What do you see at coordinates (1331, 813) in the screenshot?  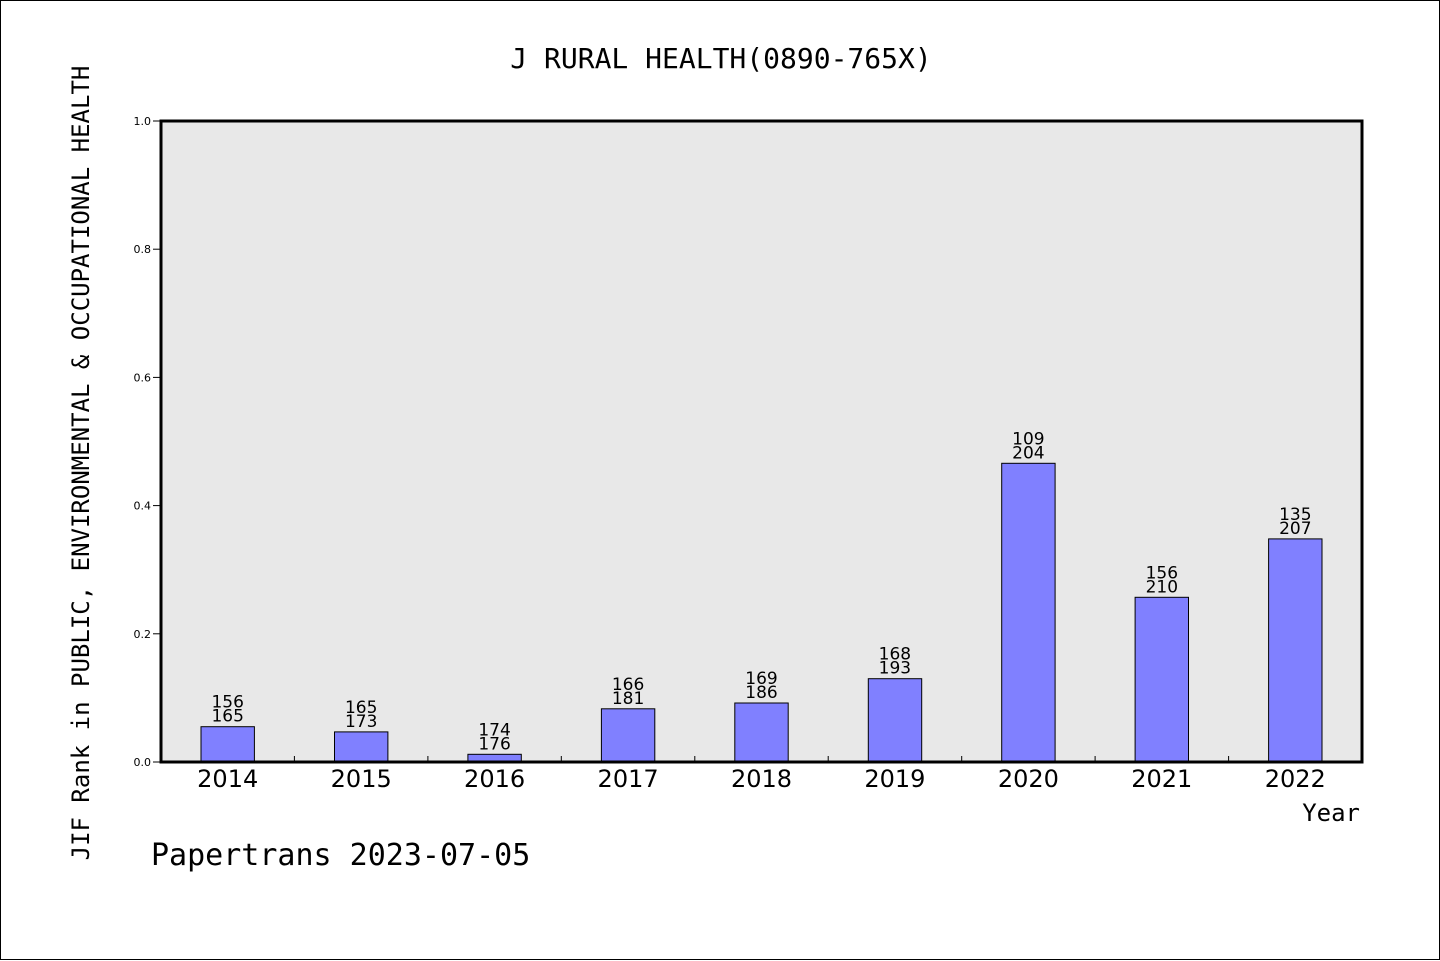 I see `x-axis-label: Year` at bounding box center [1331, 813].